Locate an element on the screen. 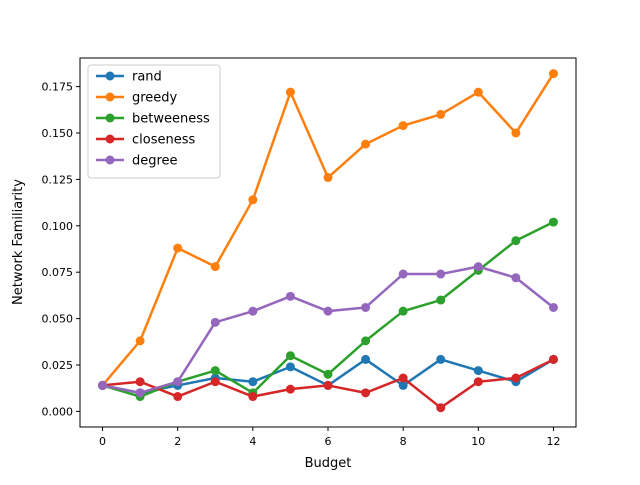 This screenshot has width=640, height=485. legend: rand greedy betweeness closeness degree is located at coordinates (154, 121).